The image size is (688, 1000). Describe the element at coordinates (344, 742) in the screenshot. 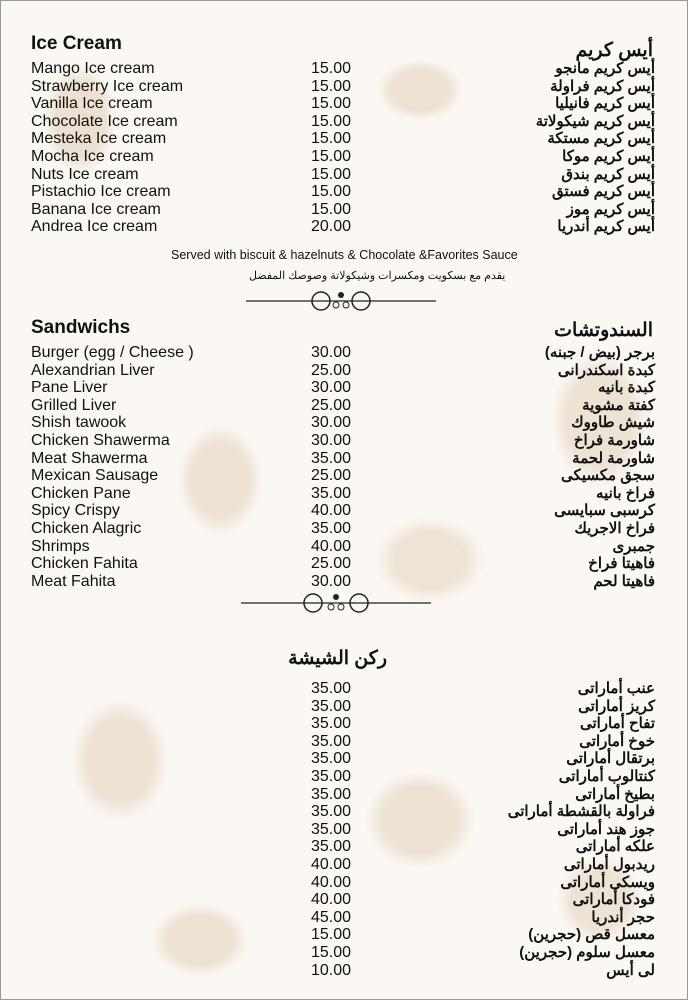

I see `menu-item: 35.00 خوخ أماراتى` at that location.